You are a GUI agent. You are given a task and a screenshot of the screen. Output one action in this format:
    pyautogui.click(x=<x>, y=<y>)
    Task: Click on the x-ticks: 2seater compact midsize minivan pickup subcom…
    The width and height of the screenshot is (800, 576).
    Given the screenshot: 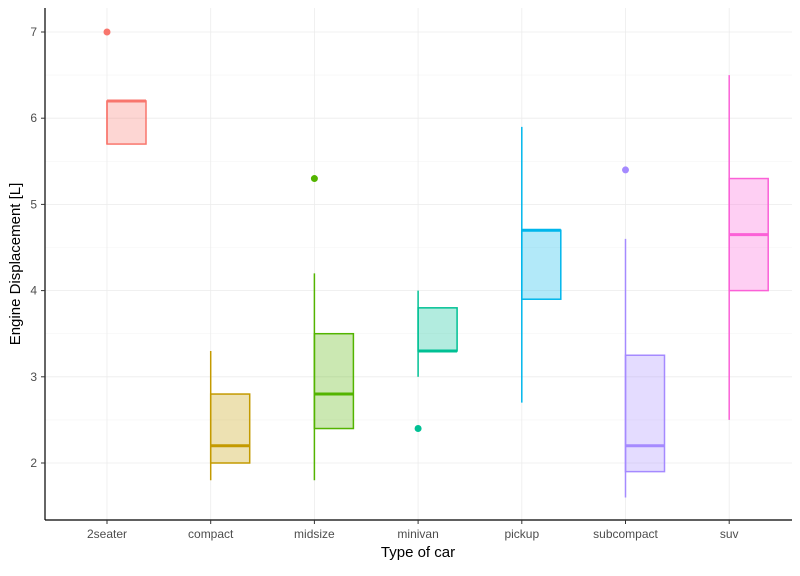 What is the action you would take?
    pyautogui.click(x=413, y=530)
    